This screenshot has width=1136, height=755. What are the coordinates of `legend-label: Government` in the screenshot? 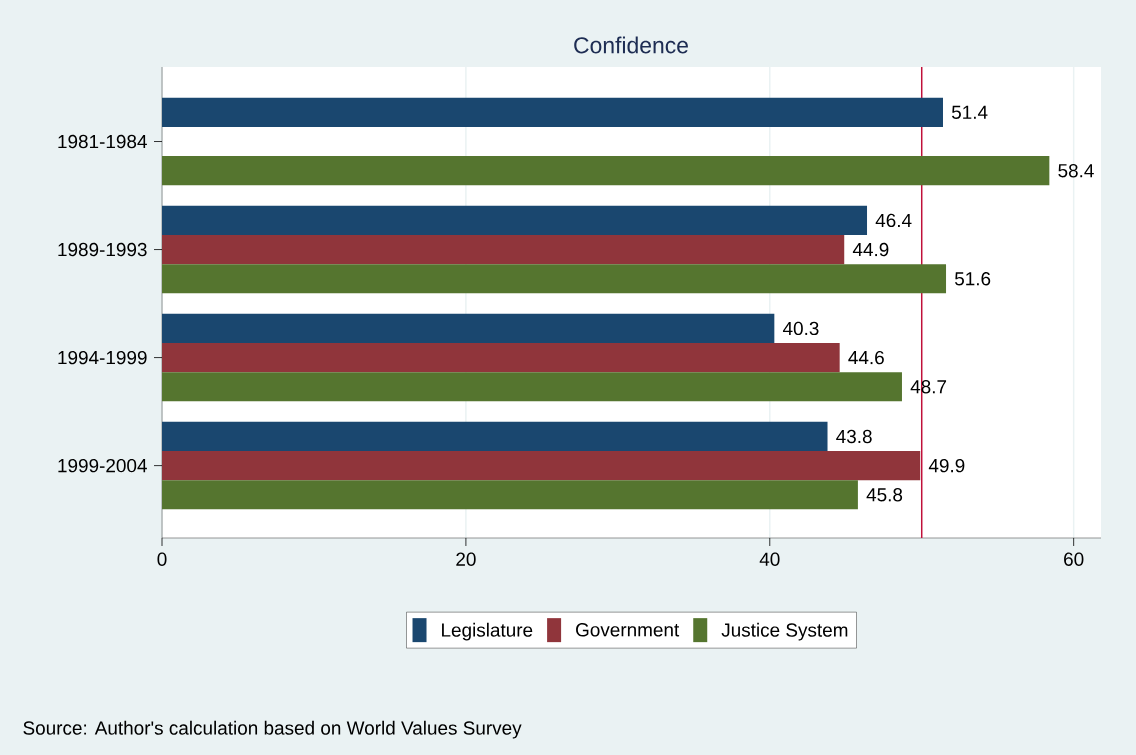 It's located at (628, 630).